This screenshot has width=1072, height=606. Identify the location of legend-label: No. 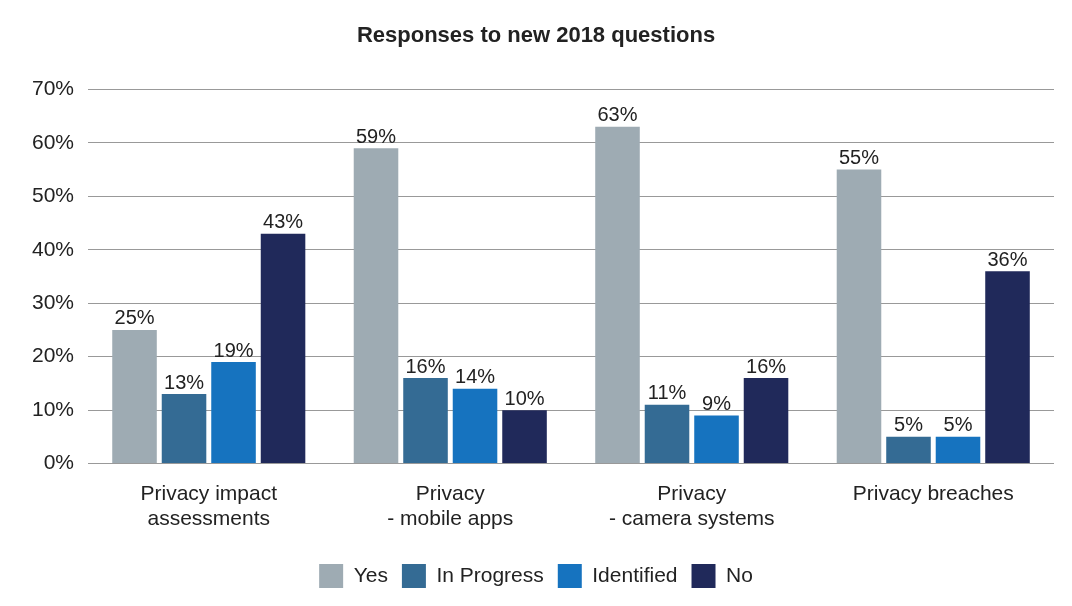
(739, 574).